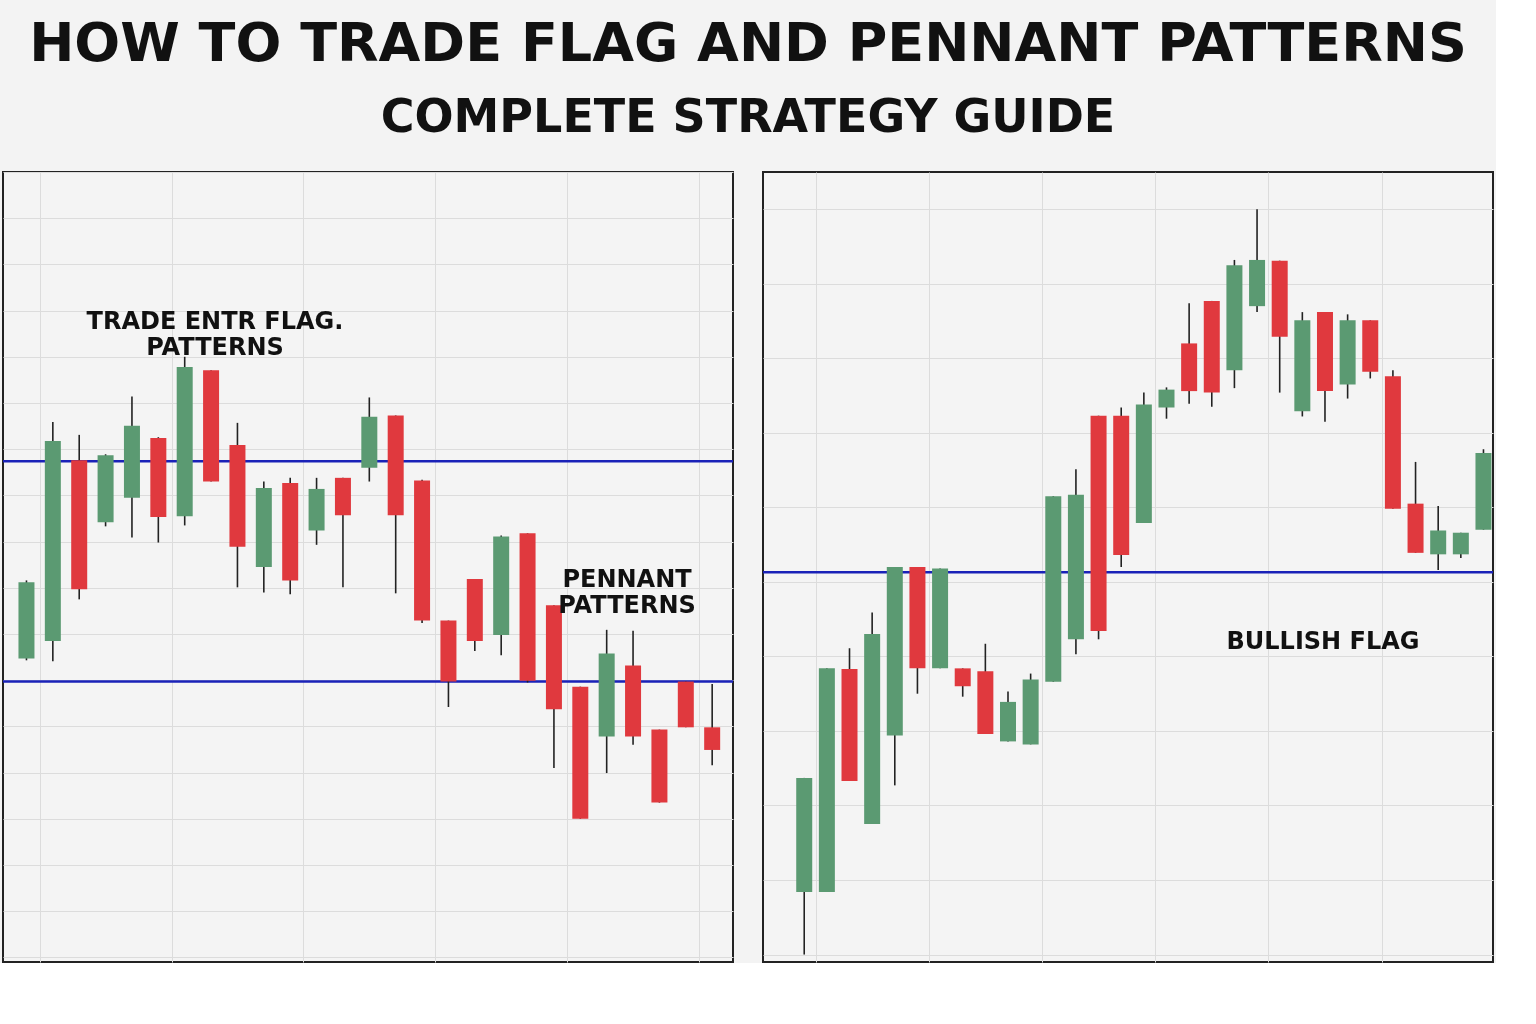 This screenshot has height=1024, width=1536. Describe the element at coordinates (748, 116) in the screenshot. I see `chart-subtitle: COMPLETE STRATEGY GUIDE` at that location.